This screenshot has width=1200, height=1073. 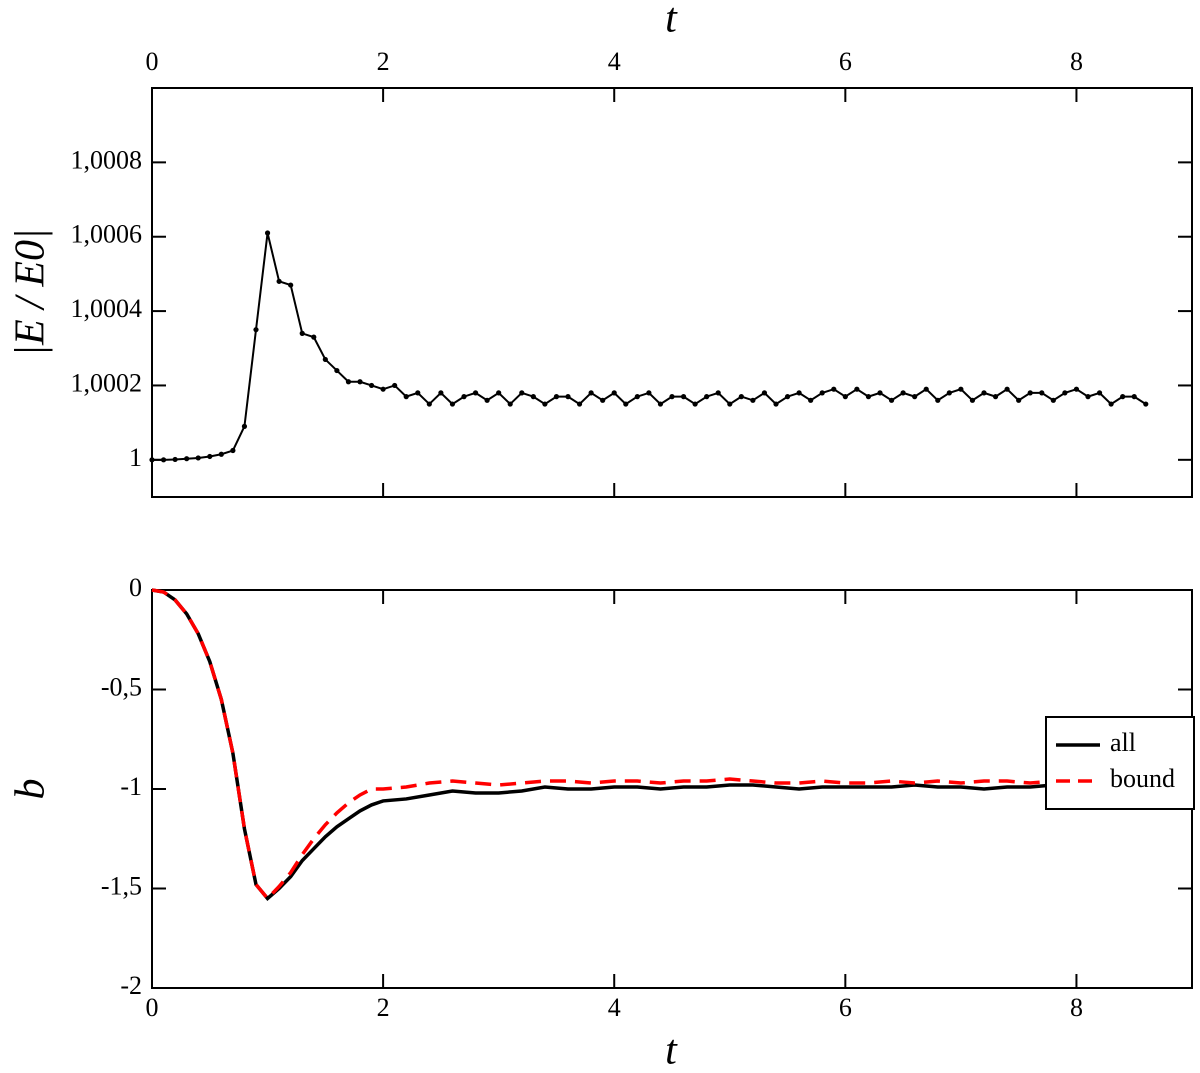 I want to click on y-tick-label: 1,0008, so click(x=107, y=159).